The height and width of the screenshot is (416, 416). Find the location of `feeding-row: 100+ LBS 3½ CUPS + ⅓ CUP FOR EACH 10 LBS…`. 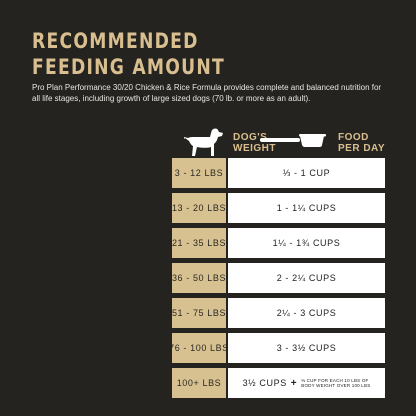

feeding-row: 100+ LBS 3½ CUPS + ⅓ CUP FOR EACH 10 LBS… is located at coordinates (278, 384).